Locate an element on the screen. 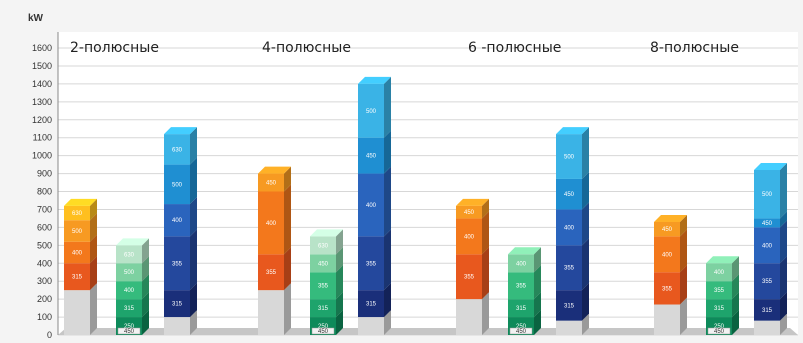 The width and height of the screenshot is (803, 343). chart-floor is located at coordinates (428, 331).